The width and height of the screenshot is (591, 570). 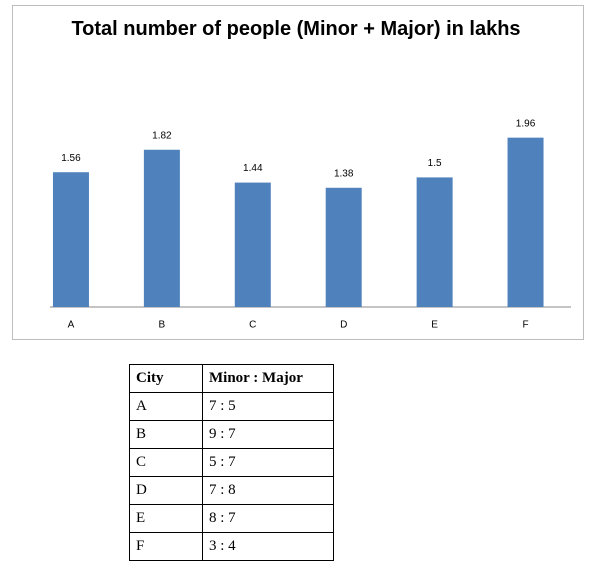 What do you see at coordinates (435, 163) in the screenshot?
I see `data-label: 1.5` at bounding box center [435, 163].